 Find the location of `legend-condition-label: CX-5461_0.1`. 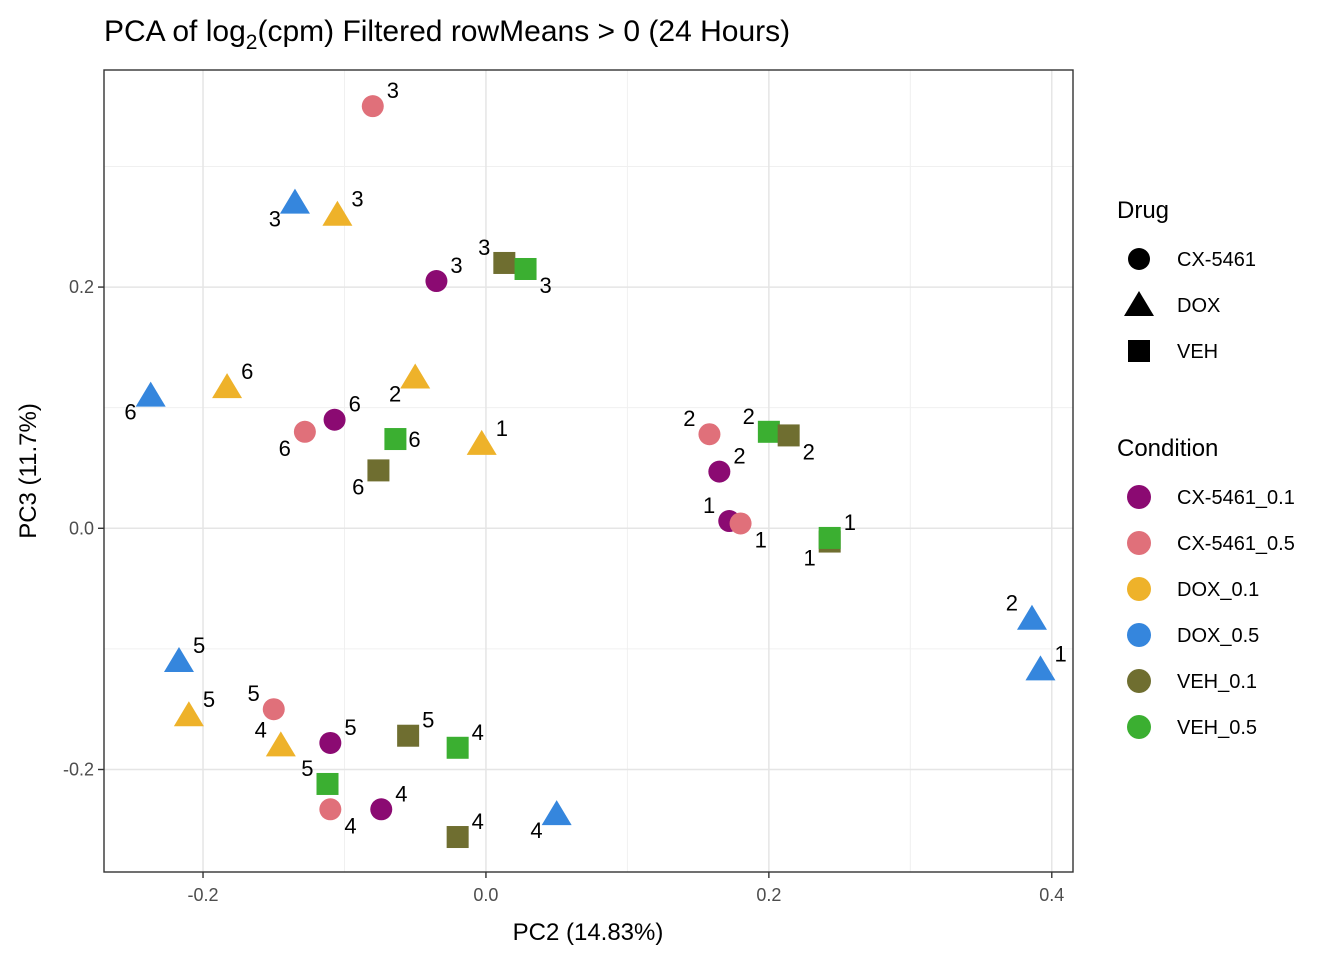

legend-condition-label: CX-5461_0.1 is located at coordinates (1236, 498).